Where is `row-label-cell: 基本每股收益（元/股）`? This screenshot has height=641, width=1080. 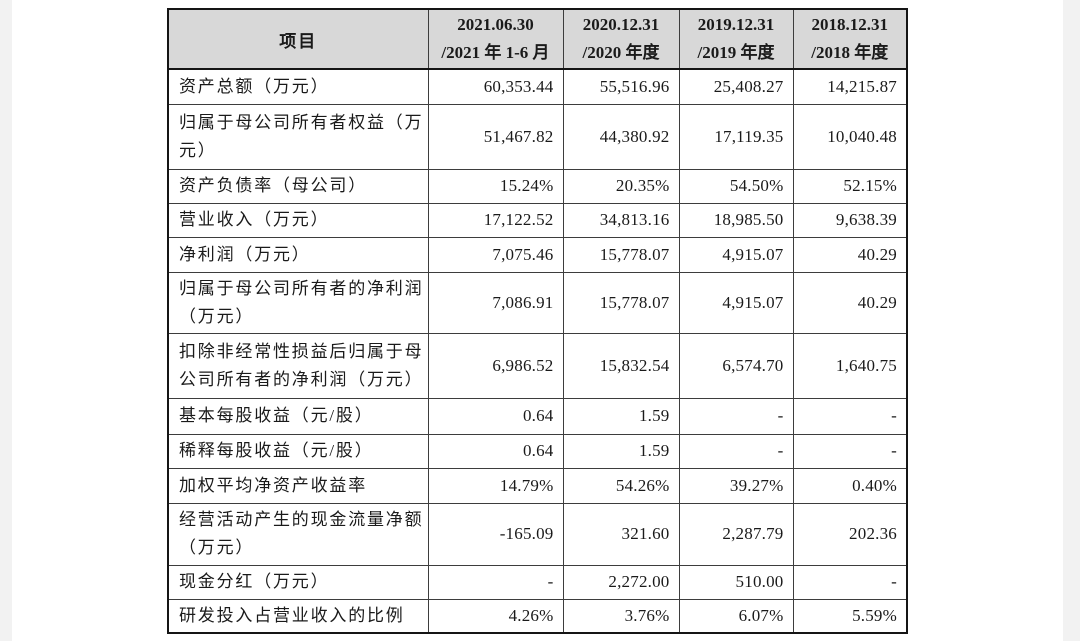 row-label-cell: 基本每股收益（元/股） is located at coordinates (298, 416).